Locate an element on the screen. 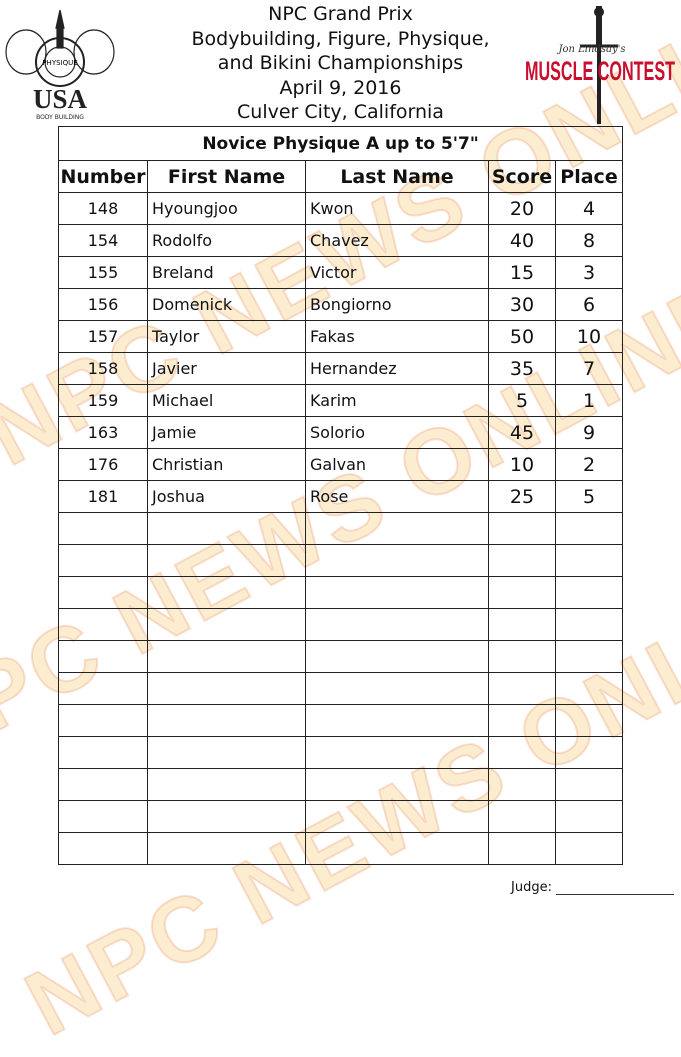 The width and height of the screenshot is (681, 1057). judge-signature: Judge: is located at coordinates (592, 887).